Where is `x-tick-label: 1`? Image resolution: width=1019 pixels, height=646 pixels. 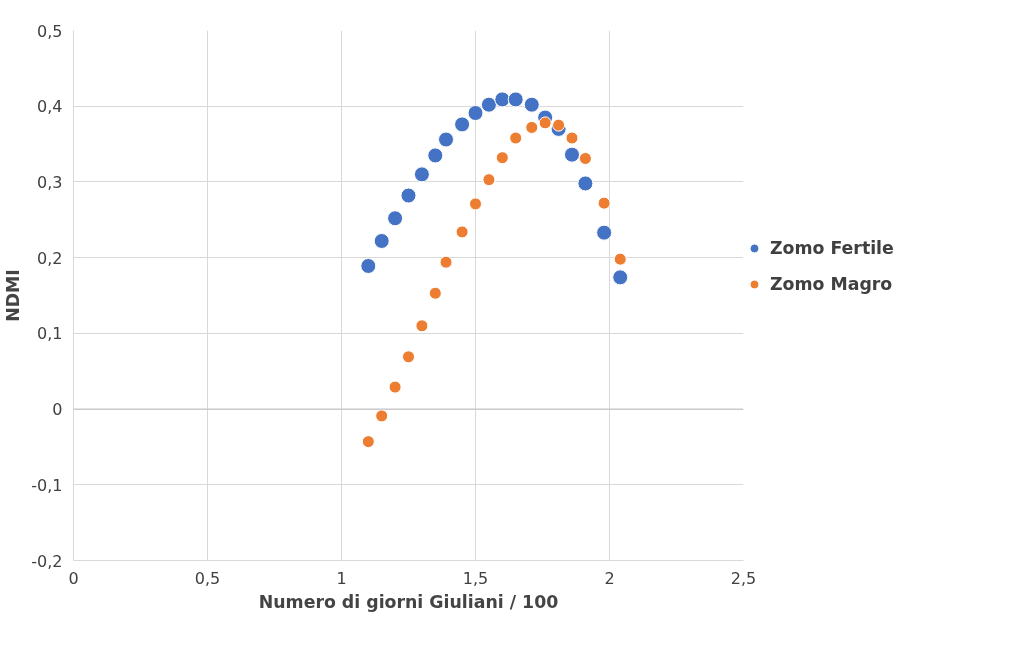
x-tick-label: 1 is located at coordinates (341, 578).